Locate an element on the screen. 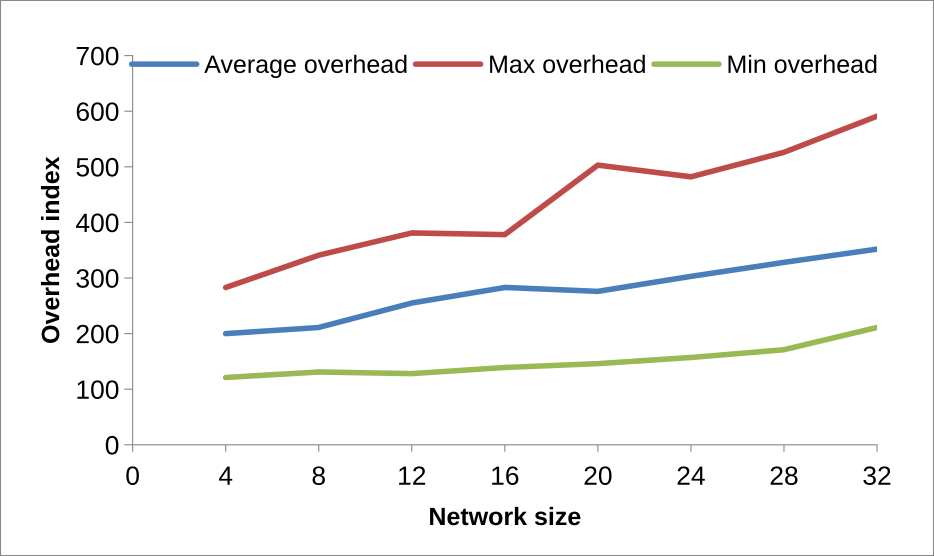 This screenshot has width=934, height=556. y-tick-label: 300 is located at coordinates (97, 278).